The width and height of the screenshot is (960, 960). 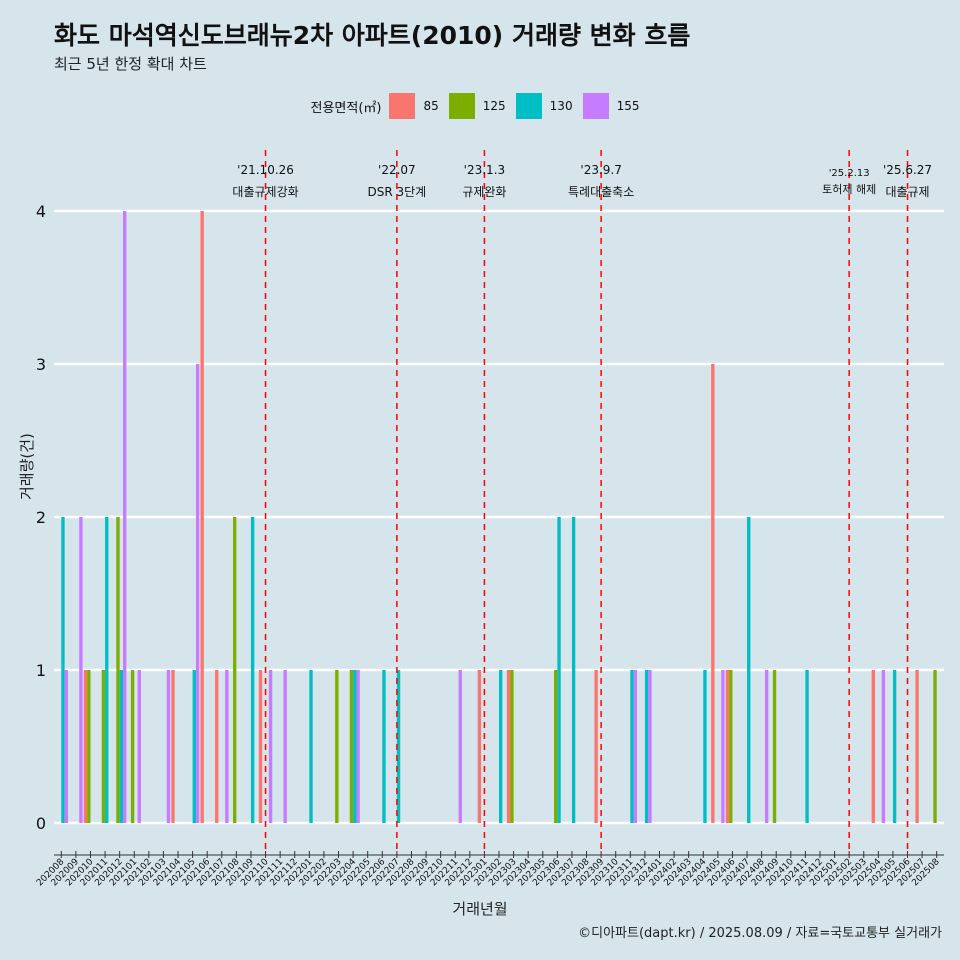 What do you see at coordinates (41, 670) in the screenshot?
I see `y-tick-label: 1` at bounding box center [41, 670].